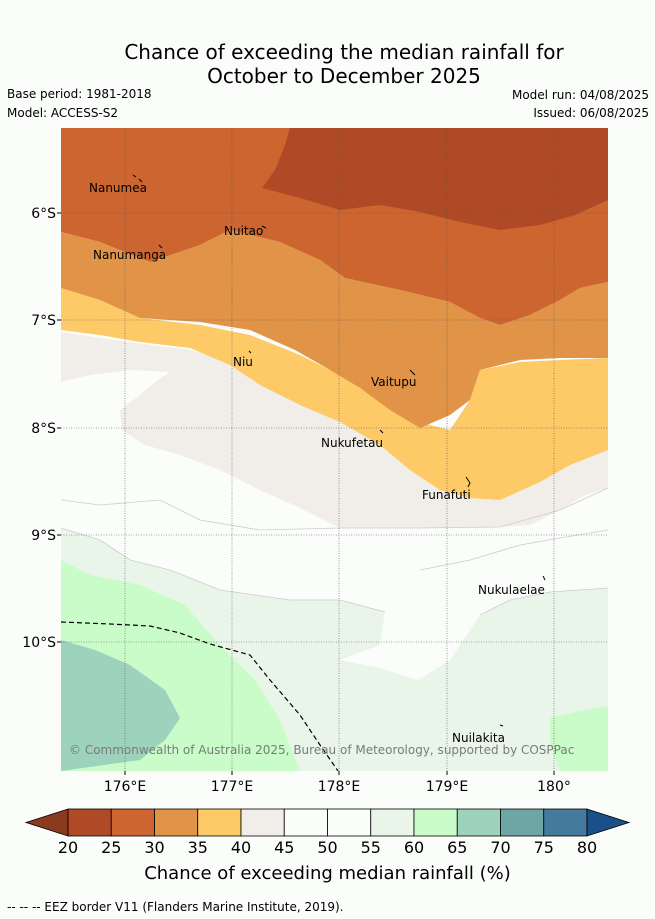 The image size is (655, 919). I want to click on colorbar-extend-low, so click(46, 822).